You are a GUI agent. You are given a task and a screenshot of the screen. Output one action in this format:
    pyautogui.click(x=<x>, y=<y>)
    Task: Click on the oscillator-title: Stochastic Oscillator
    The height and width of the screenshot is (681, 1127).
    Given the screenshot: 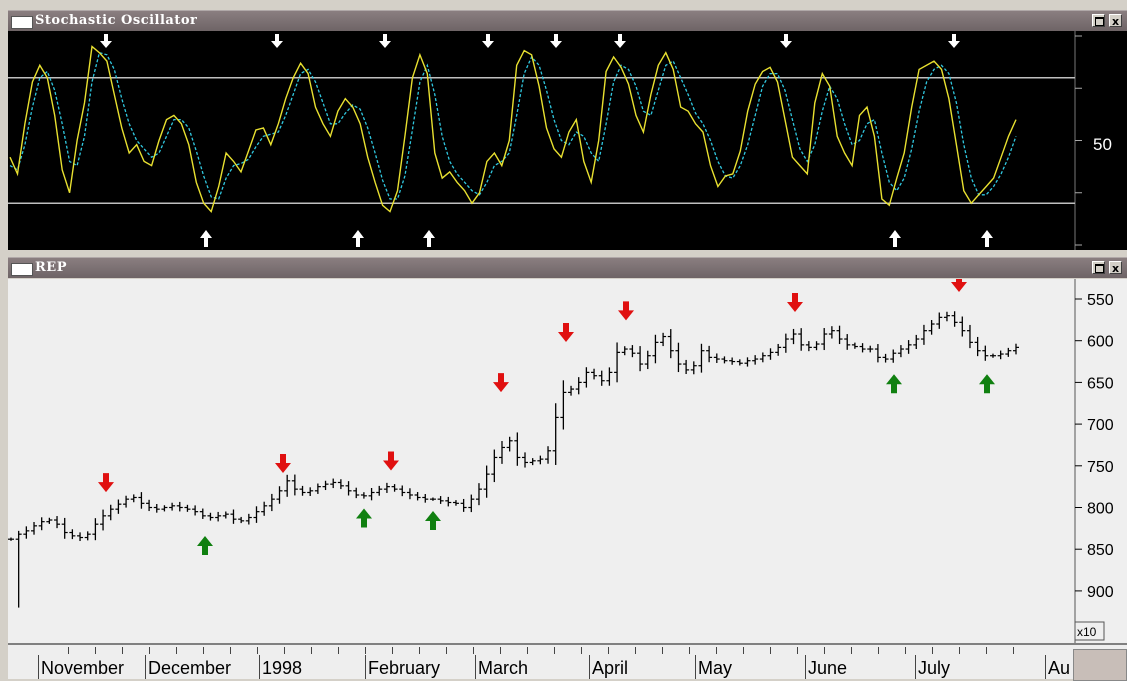 What is the action you would take?
    pyautogui.click(x=116, y=20)
    